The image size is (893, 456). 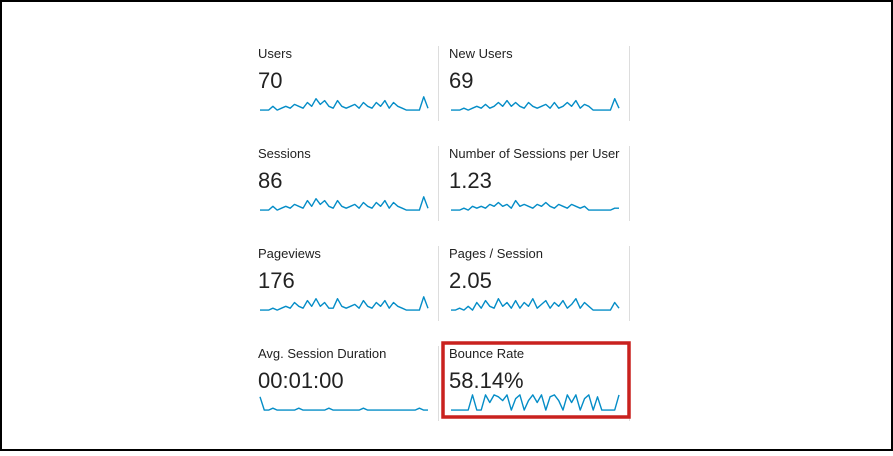 What do you see at coordinates (289, 253) in the screenshot?
I see `metric-label: Pageviews` at bounding box center [289, 253].